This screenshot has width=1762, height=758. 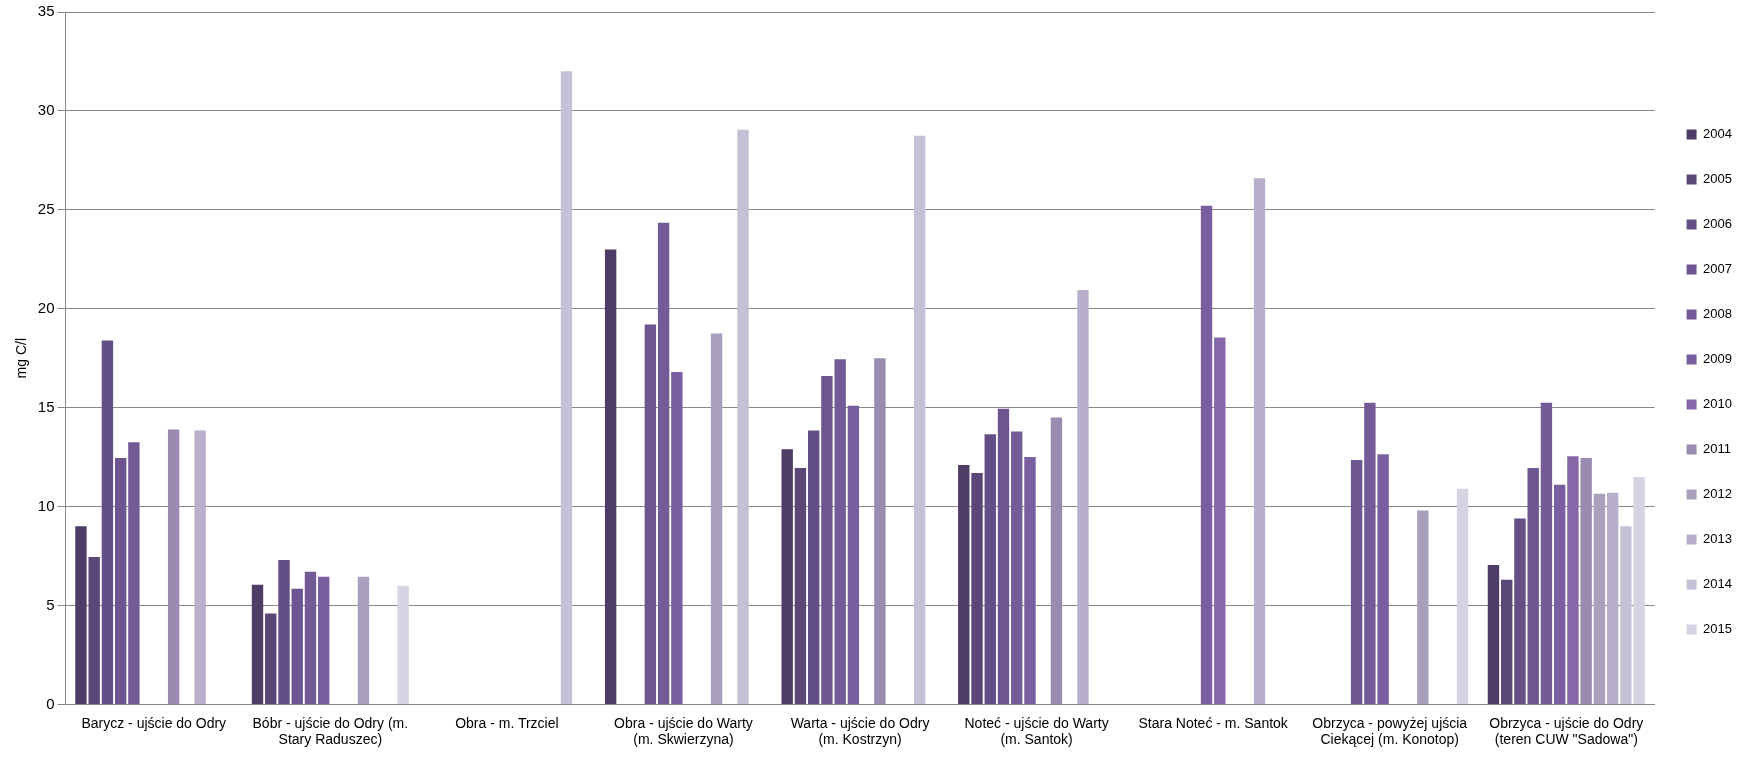 What do you see at coordinates (1717, 134) in the screenshot?
I see `legend-label: 2004` at bounding box center [1717, 134].